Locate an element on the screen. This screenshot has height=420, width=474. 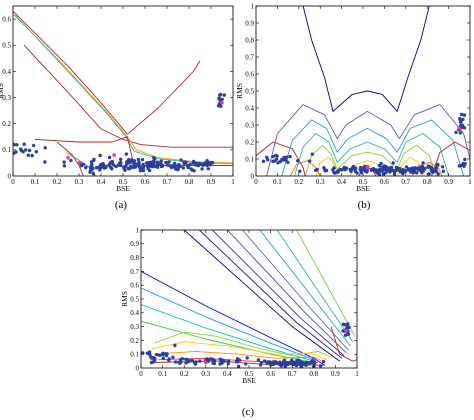
y-tick-label: 0.6 is located at coordinates (134, 286).